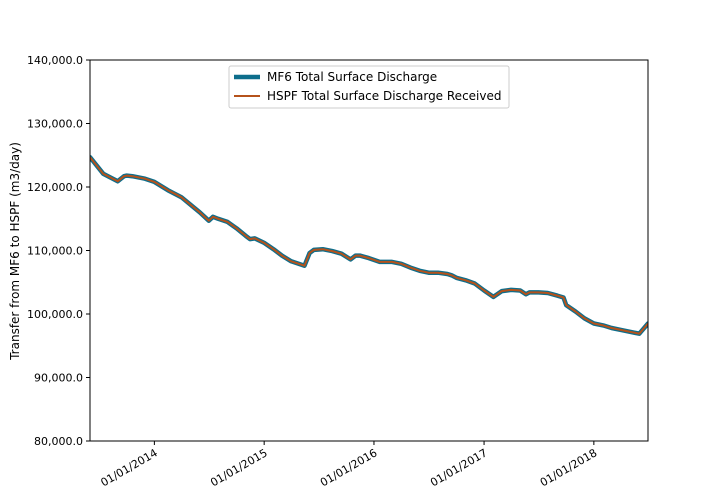 Image resolution: width=720 pixels, height=504 pixels. Describe the element at coordinates (58, 378) in the screenshot. I see `y-tick-label: 90,000.0` at that location.